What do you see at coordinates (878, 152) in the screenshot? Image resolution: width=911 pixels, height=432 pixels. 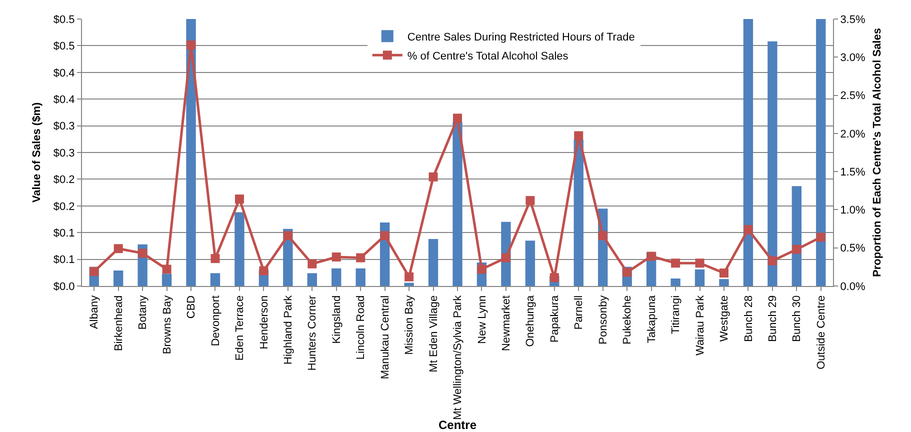 I see `y2-axis-title: Proportion of Each Centre's Total Alcohol Sales` at bounding box center [878, 152].